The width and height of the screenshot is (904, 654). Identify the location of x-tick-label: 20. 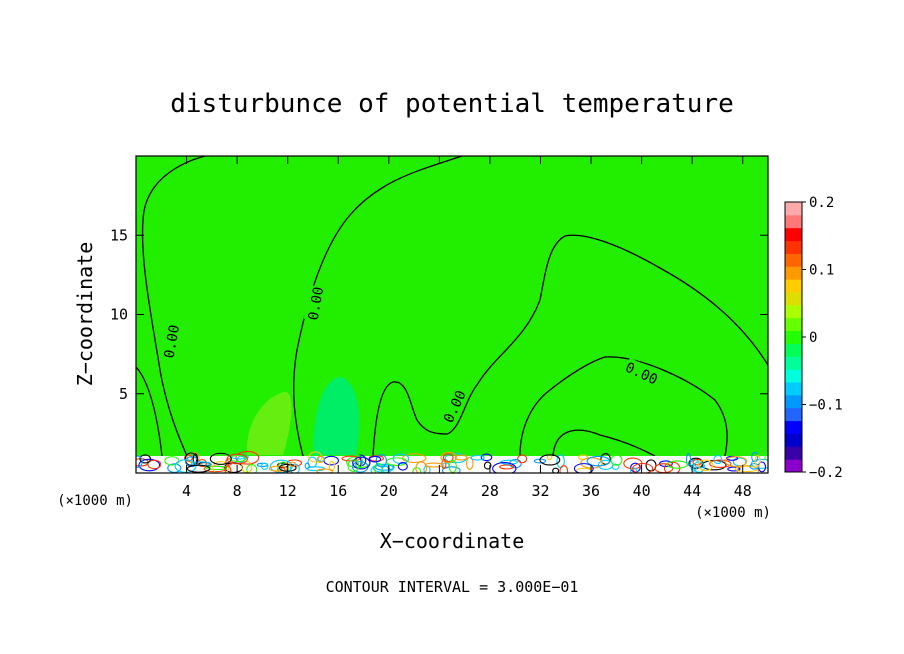
(389, 491).